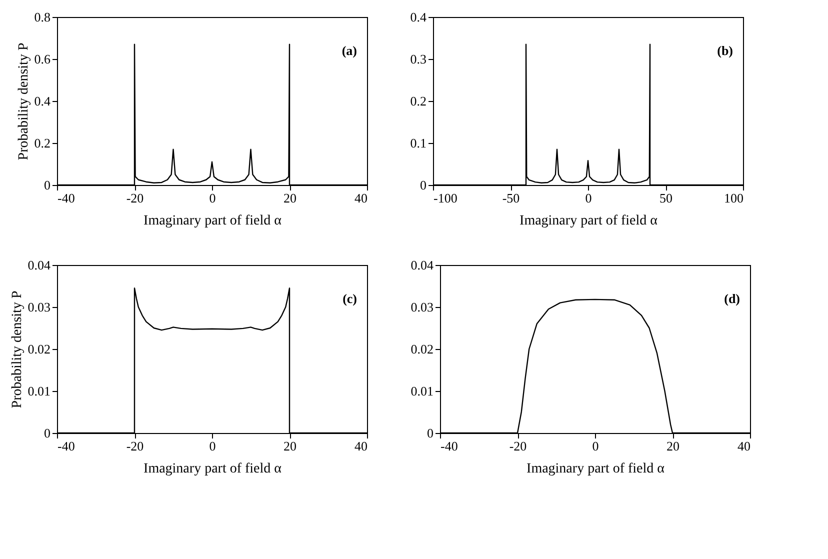 This screenshot has height=559, width=828. What do you see at coordinates (42, 59) in the screenshot?
I see `y-tick-label: 0.6` at bounding box center [42, 59].